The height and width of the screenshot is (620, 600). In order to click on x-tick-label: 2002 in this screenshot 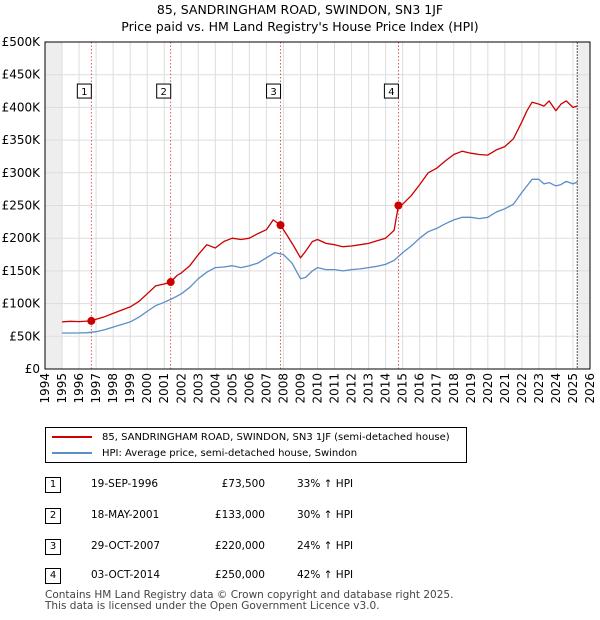, I will do `click(181, 388)`.